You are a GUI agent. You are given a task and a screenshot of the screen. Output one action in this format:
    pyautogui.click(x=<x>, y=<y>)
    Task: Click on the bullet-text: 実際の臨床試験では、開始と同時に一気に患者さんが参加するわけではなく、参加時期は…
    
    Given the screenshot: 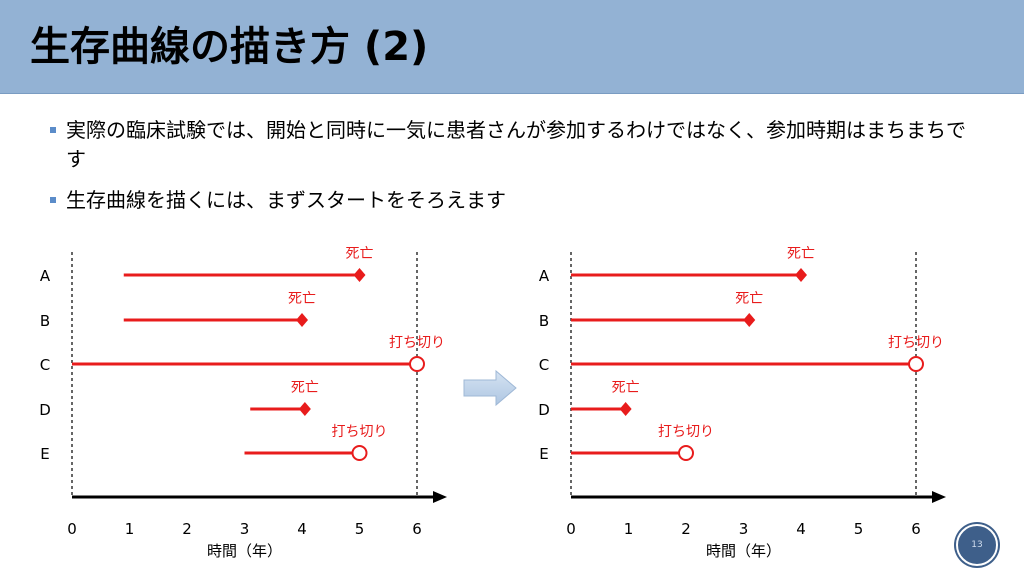 What is the action you would take?
    pyautogui.click(x=516, y=144)
    